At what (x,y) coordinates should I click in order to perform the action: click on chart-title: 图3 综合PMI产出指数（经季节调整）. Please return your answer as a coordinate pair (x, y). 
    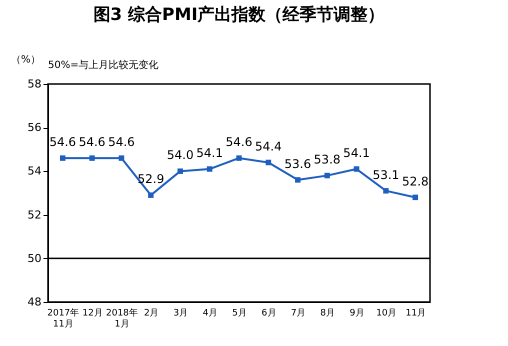
    Looking at the image, I should click on (239, 15).